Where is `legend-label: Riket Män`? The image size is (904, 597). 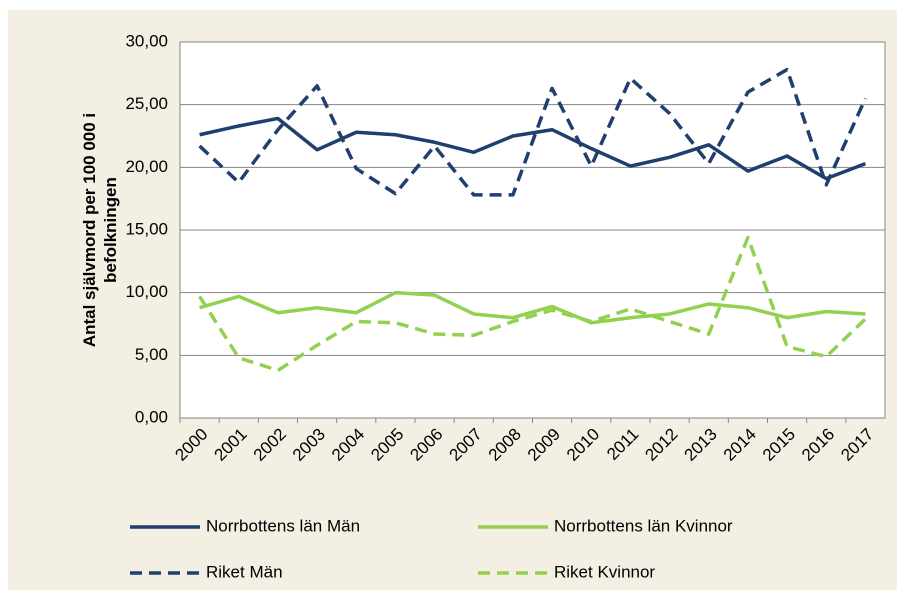
legend-label: Riket Män is located at coordinates (244, 571).